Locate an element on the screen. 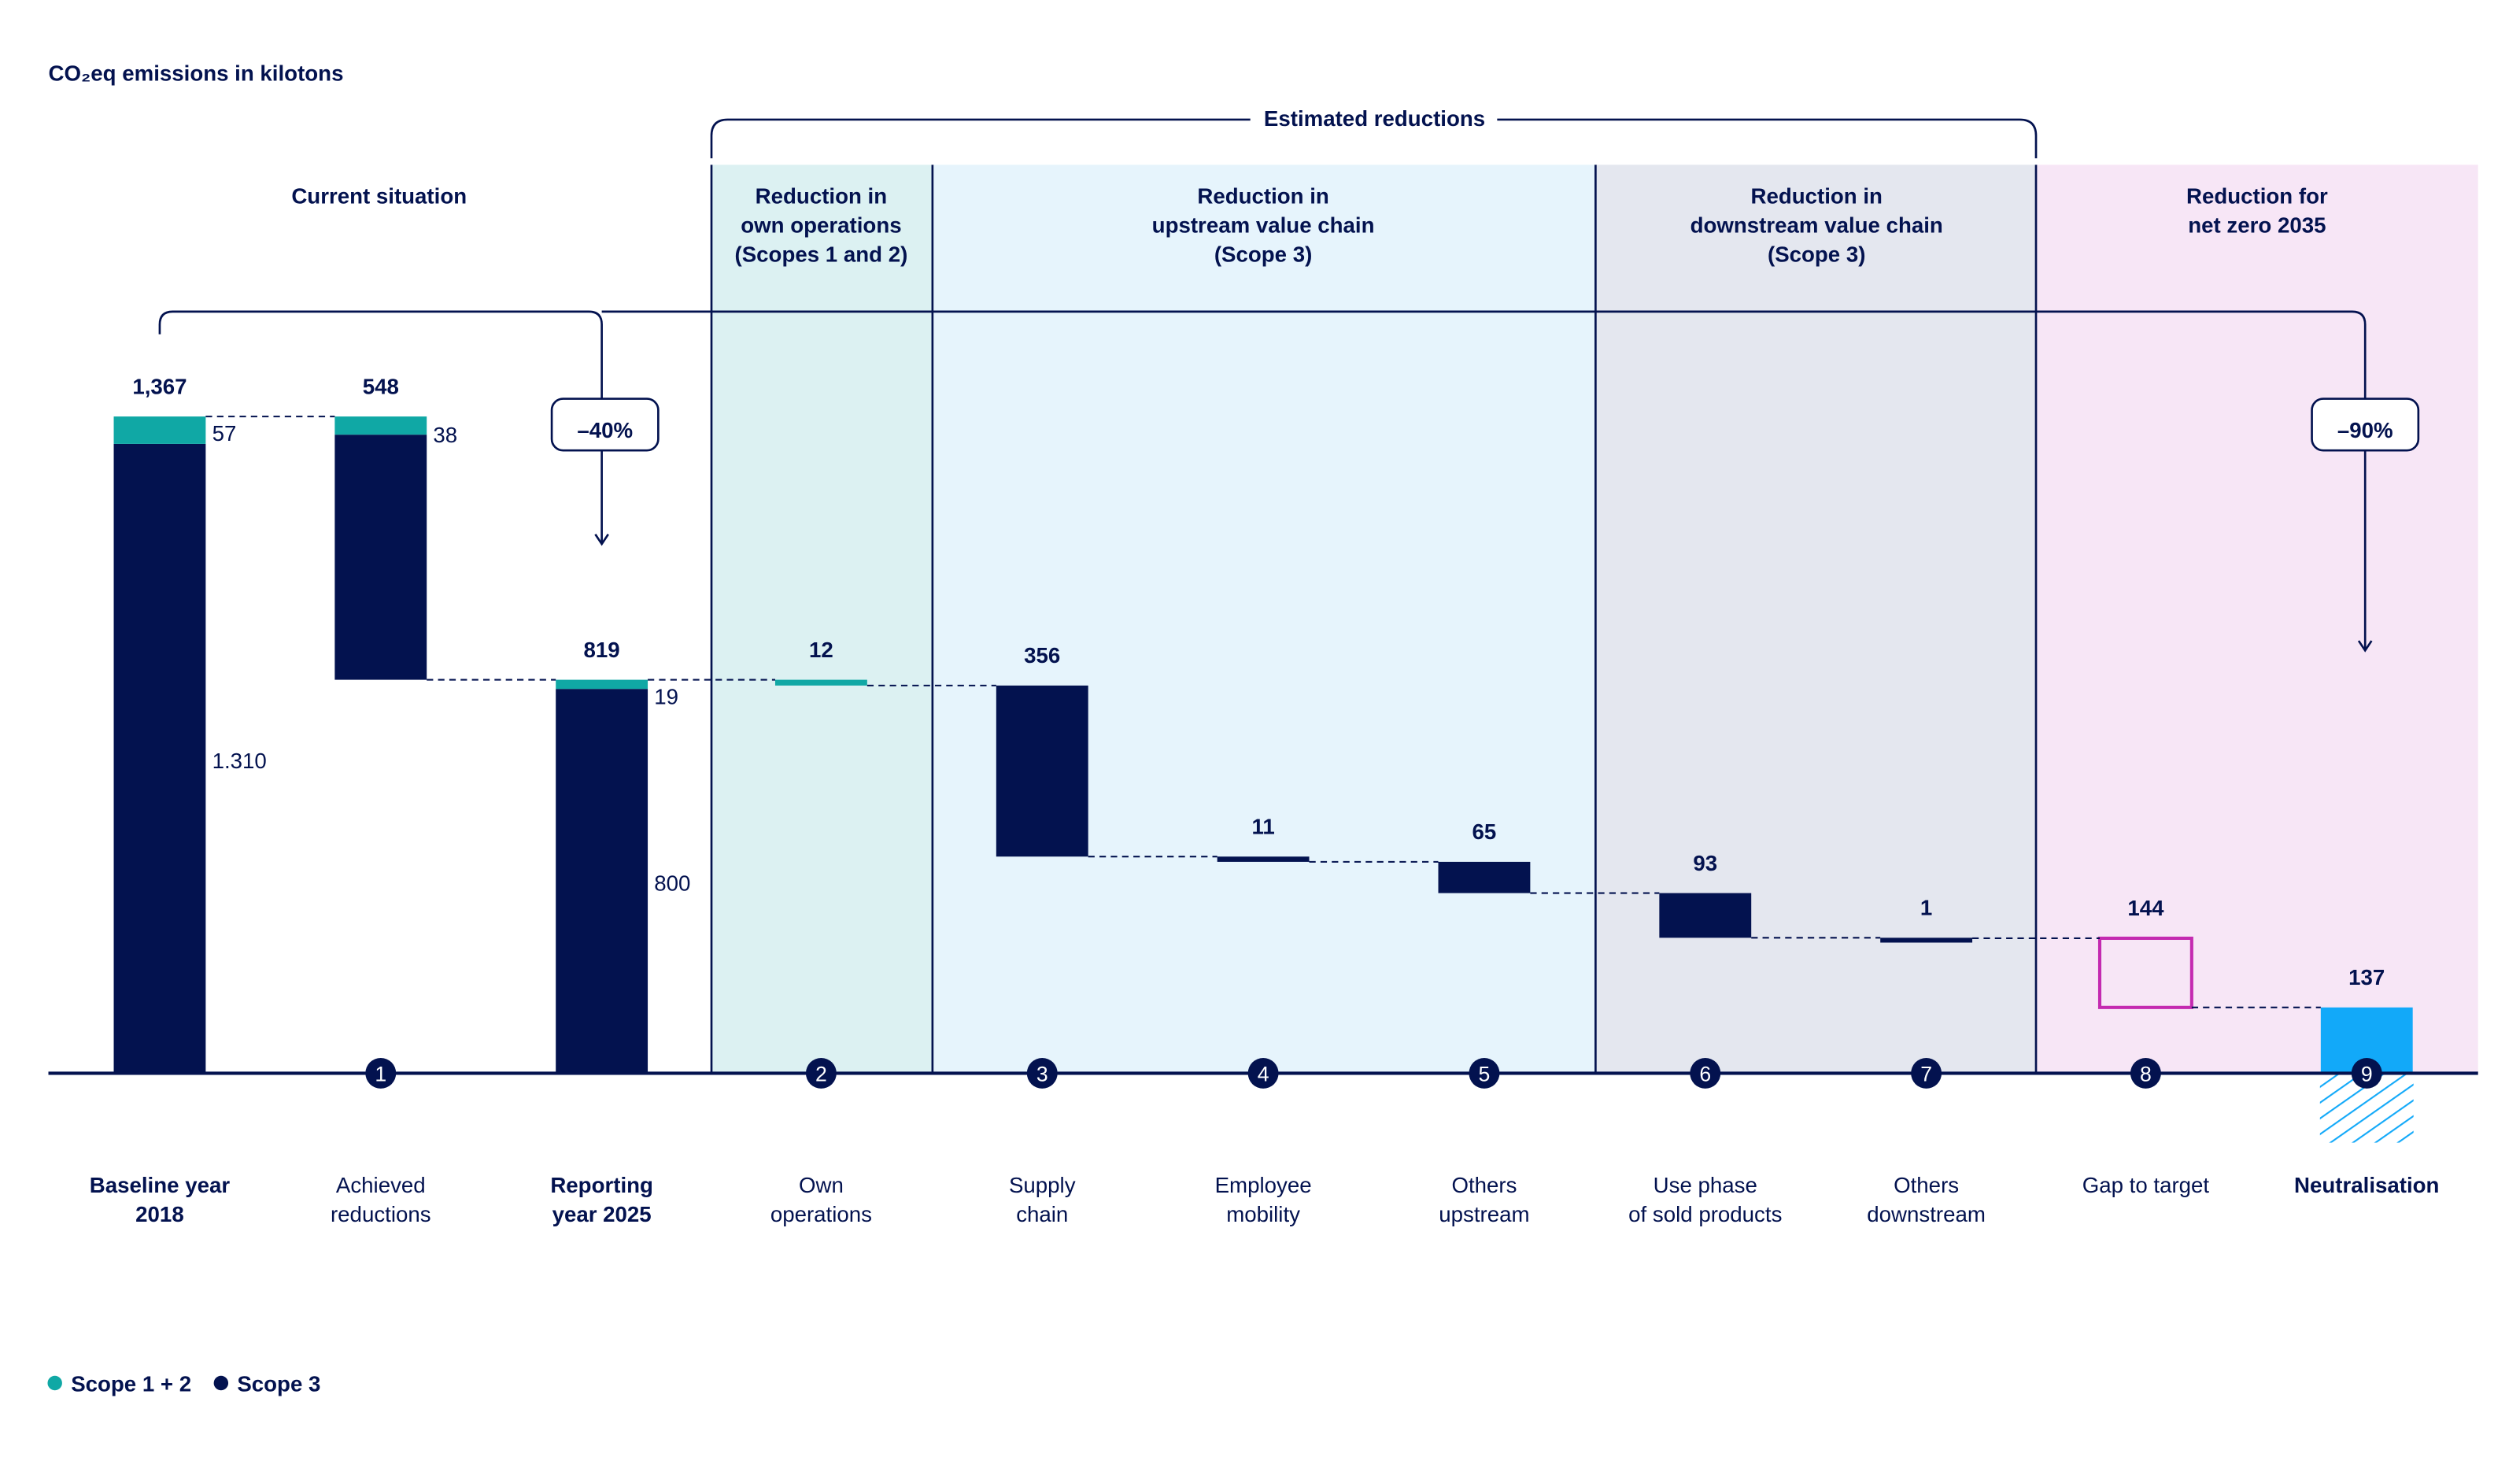  bar-value-label: 11 is located at coordinates (1262, 826).